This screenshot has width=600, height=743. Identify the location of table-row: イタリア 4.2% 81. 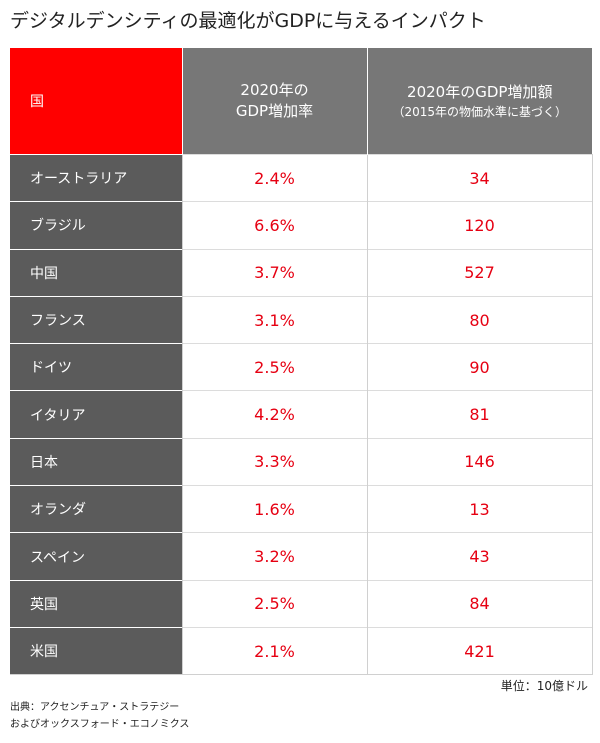
(301, 414).